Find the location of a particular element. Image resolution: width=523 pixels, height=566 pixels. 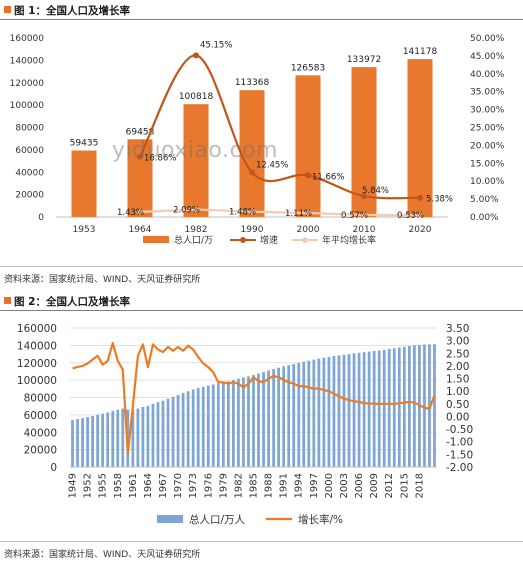

growth-rate-line is located at coordinates (280, 127).